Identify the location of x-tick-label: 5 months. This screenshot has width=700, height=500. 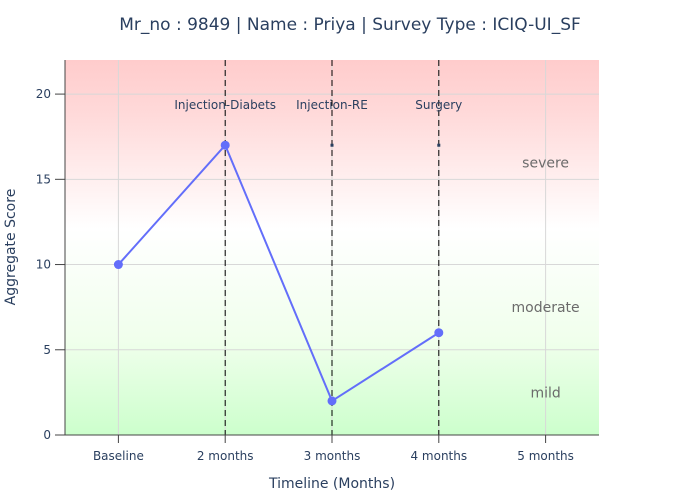
(545, 456).